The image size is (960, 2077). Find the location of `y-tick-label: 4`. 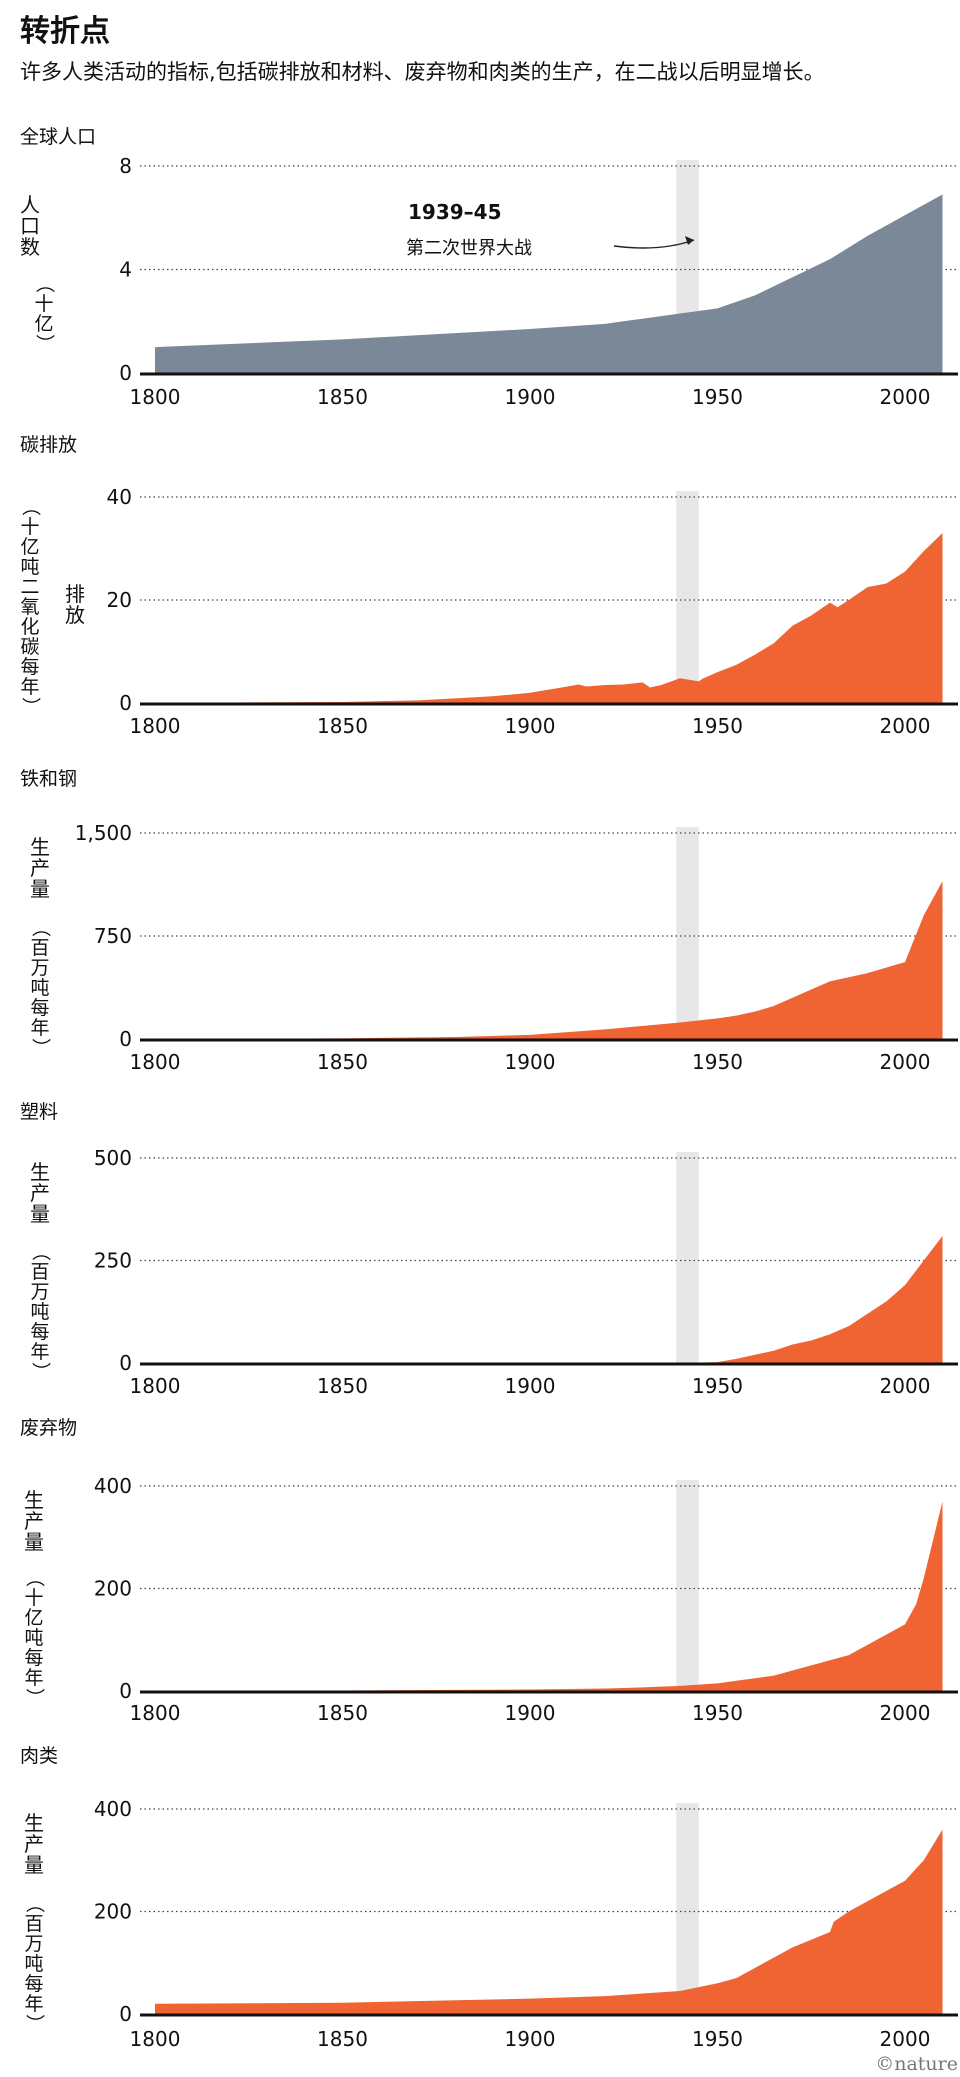

y-tick-label: 4 is located at coordinates (125, 270).